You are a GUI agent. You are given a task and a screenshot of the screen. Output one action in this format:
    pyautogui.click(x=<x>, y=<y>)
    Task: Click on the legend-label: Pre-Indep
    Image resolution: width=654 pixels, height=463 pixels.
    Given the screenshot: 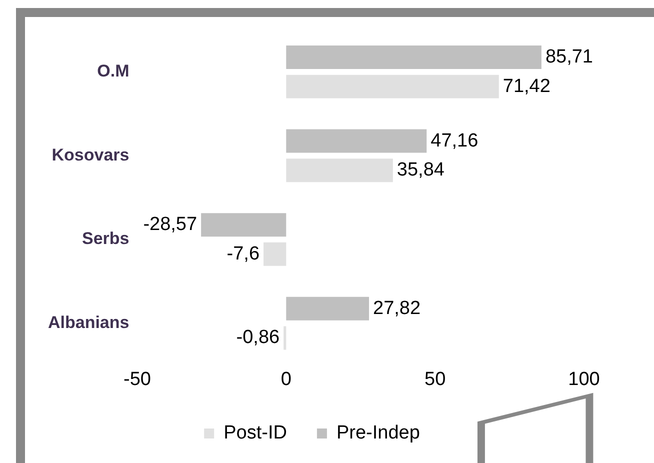 What is the action you would take?
    pyautogui.click(x=378, y=433)
    